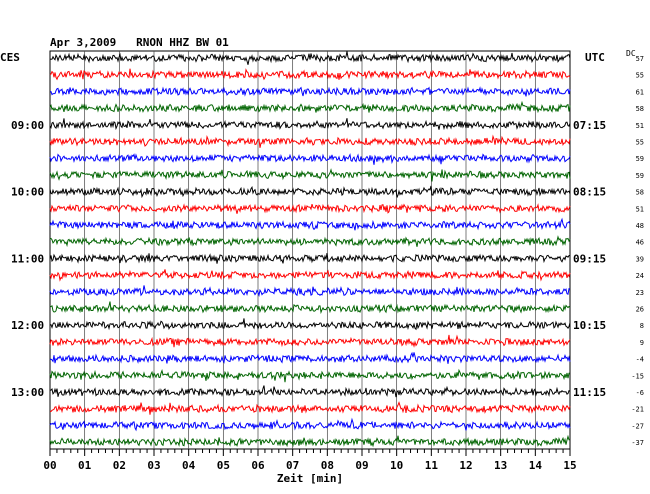 This screenshot has height=494, width=650. What do you see at coordinates (640, 259) in the screenshot?
I see `dc-value-label: 39` at bounding box center [640, 259].